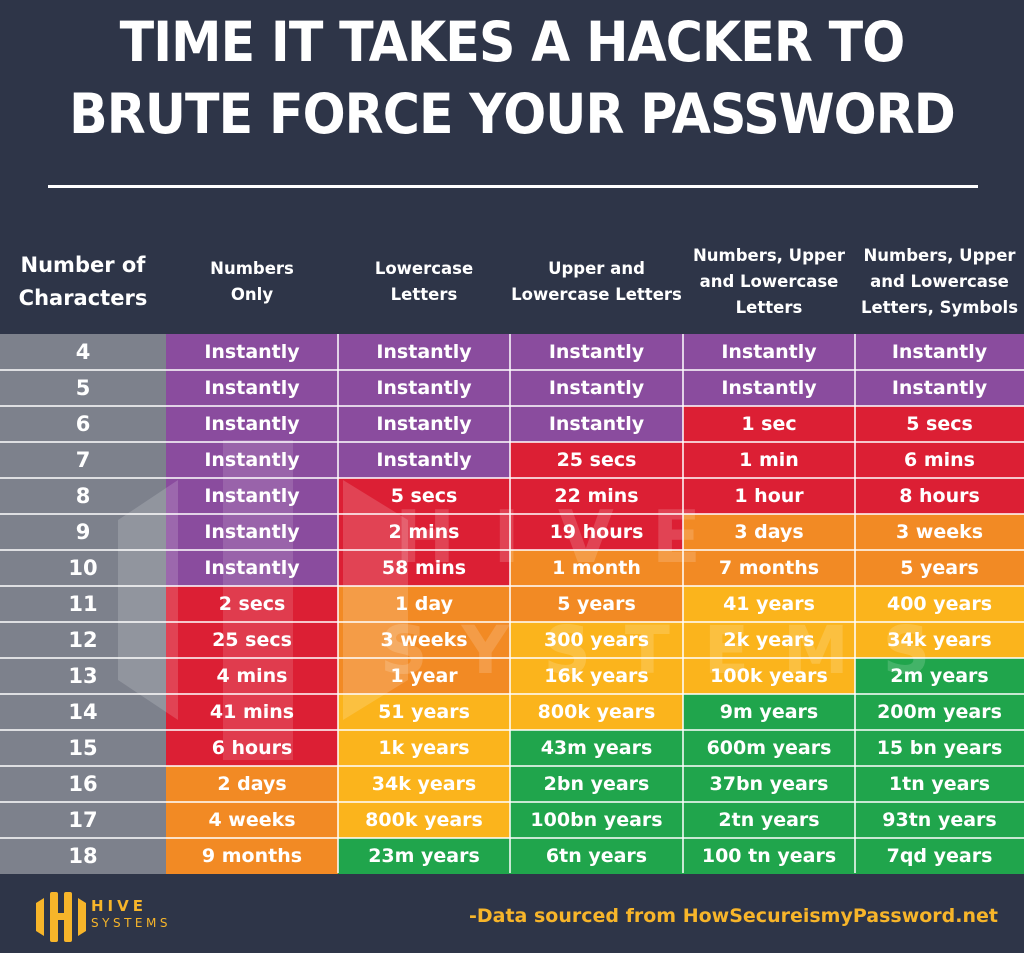 Image resolution: width=1024 pixels, height=953 pixels. Describe the element at coordinates (939, 604) in the screenshot. I see `crack-time-cell: 400 years` at that location.